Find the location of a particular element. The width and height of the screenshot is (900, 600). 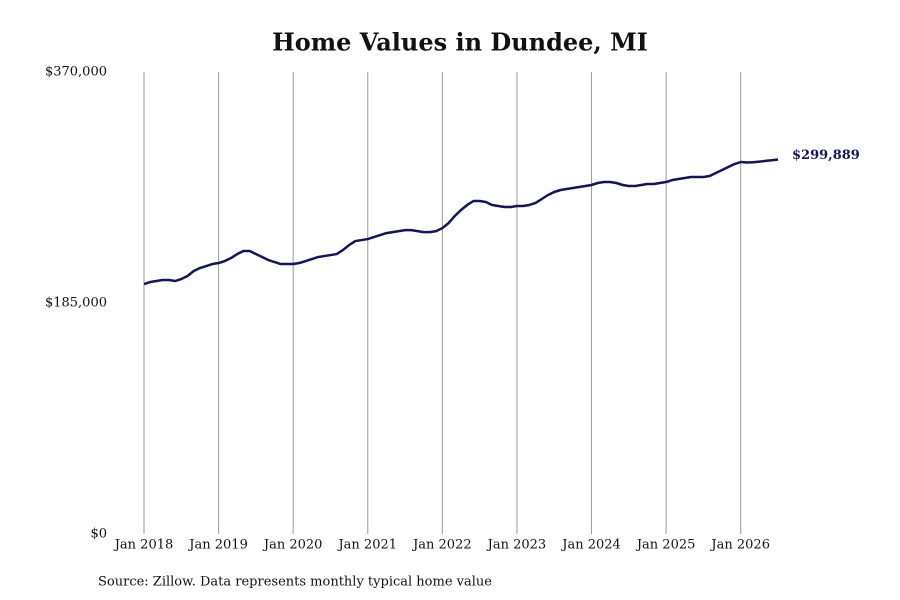

y-tick-label: $370,000 is located at coordinates (76, 72).